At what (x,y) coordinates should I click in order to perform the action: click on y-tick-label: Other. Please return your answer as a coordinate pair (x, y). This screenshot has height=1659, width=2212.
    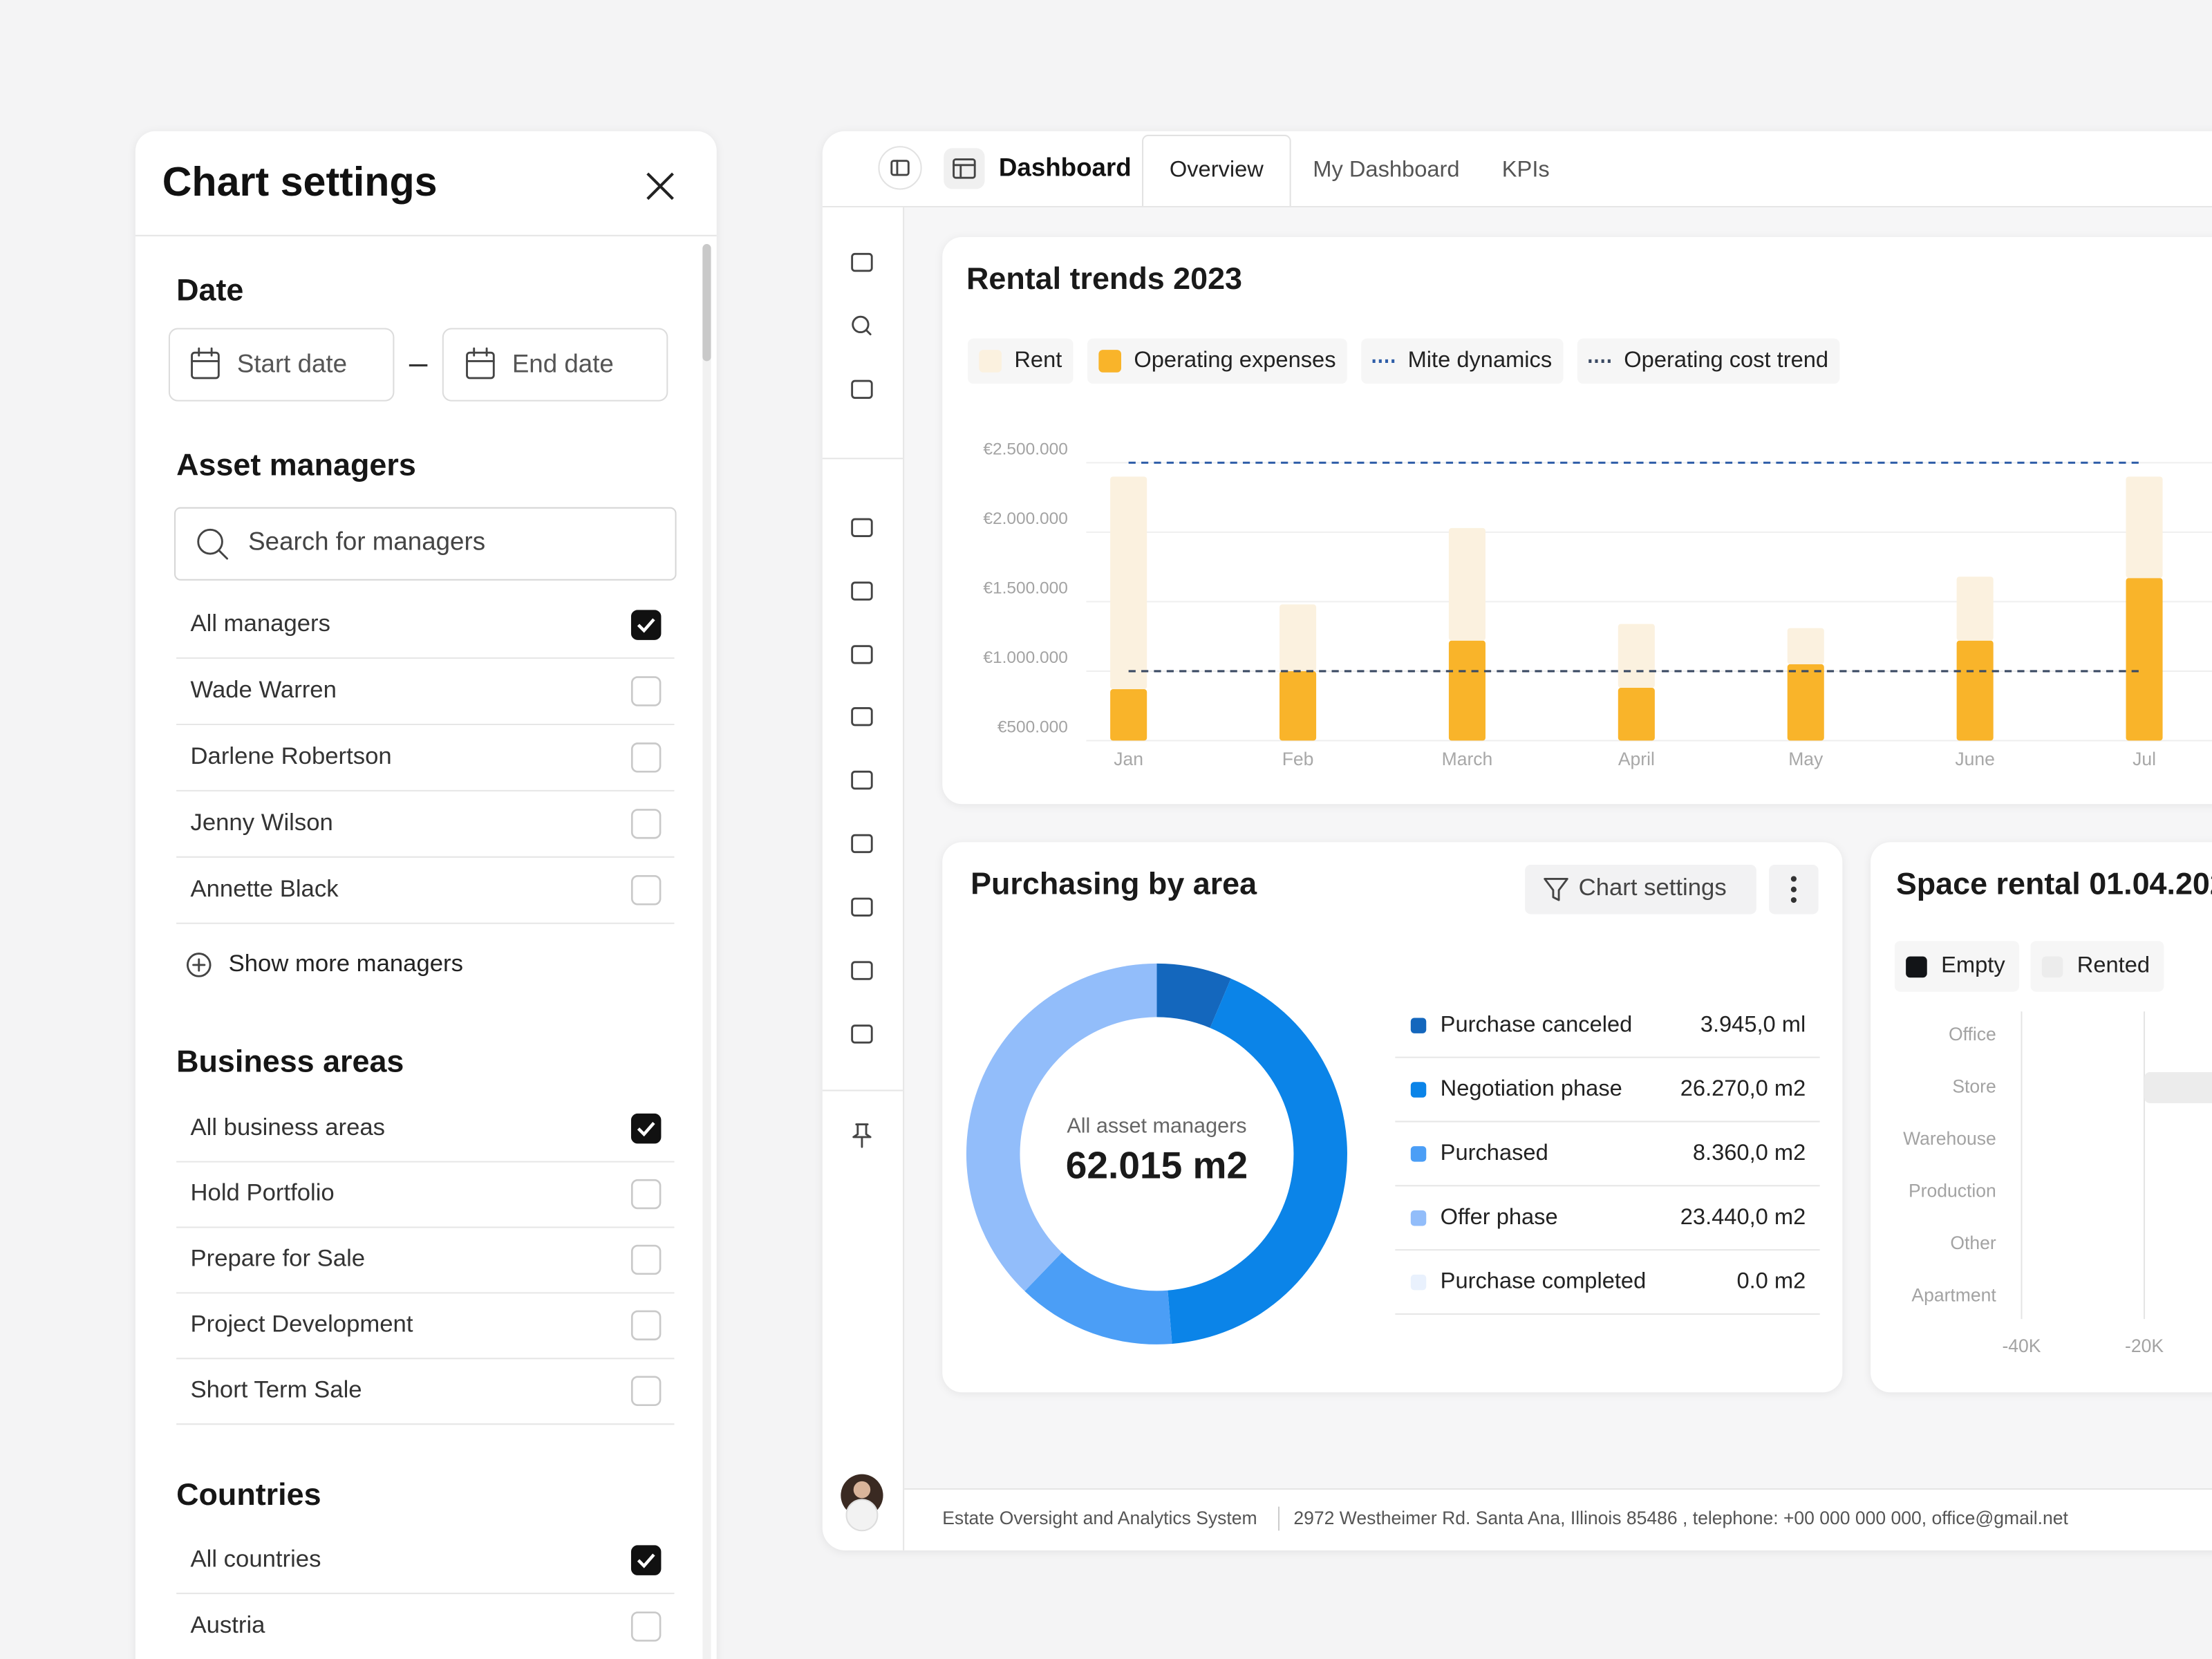
    Looking at the image, I should click on (1973, 1242).